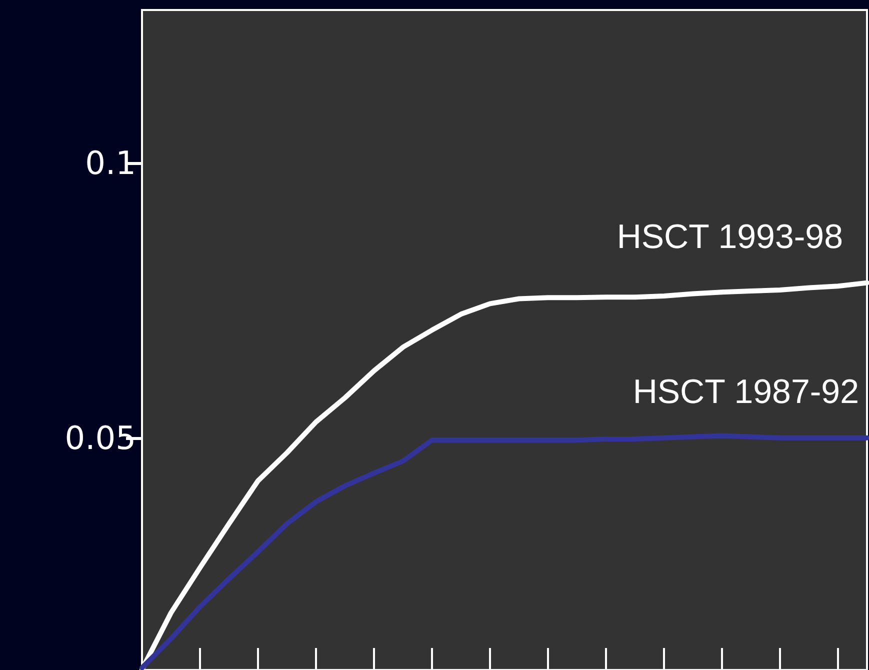 The width and height of the screenshot is (869, 670). What do you see at coordinates (745, 391) in the screenshot?
I see `series-label: HSCT 1987-92` at bounding box center [745, 391].